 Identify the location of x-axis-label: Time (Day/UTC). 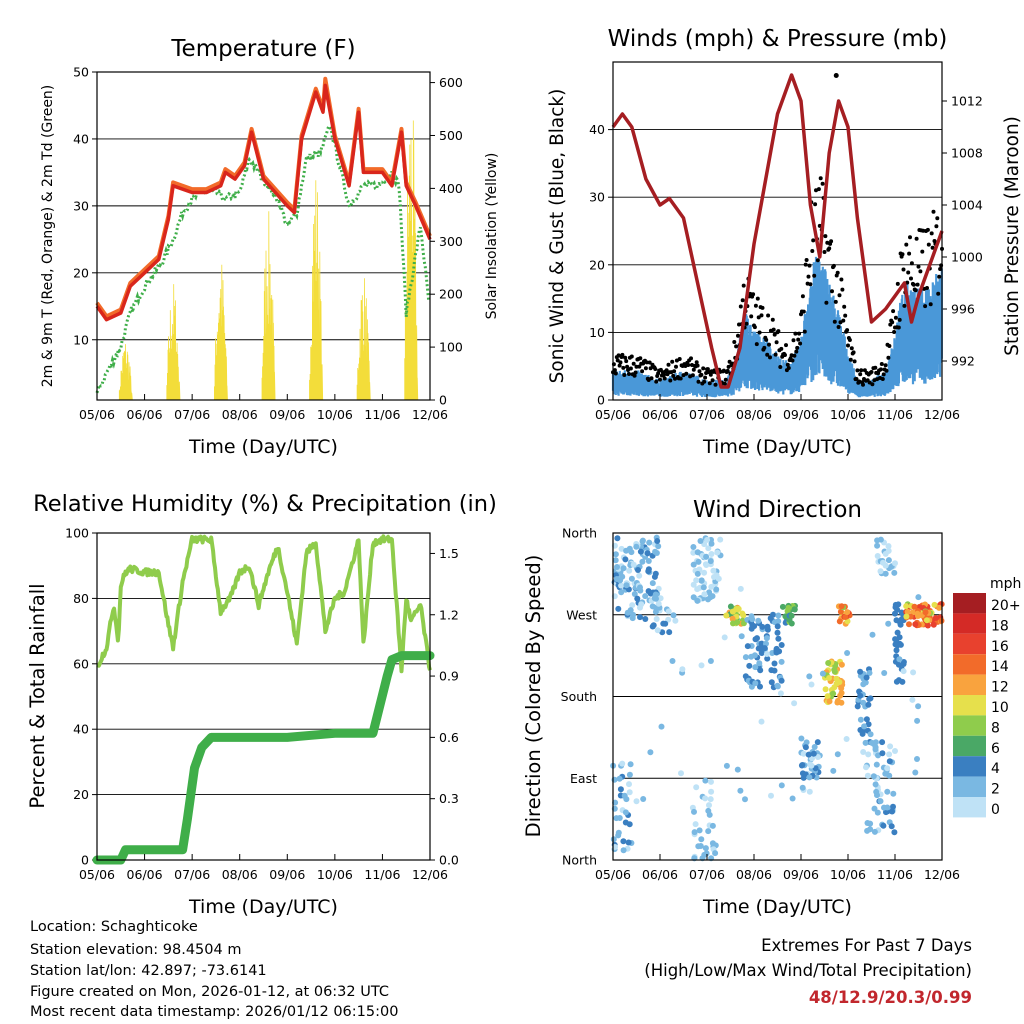
(777, 447).